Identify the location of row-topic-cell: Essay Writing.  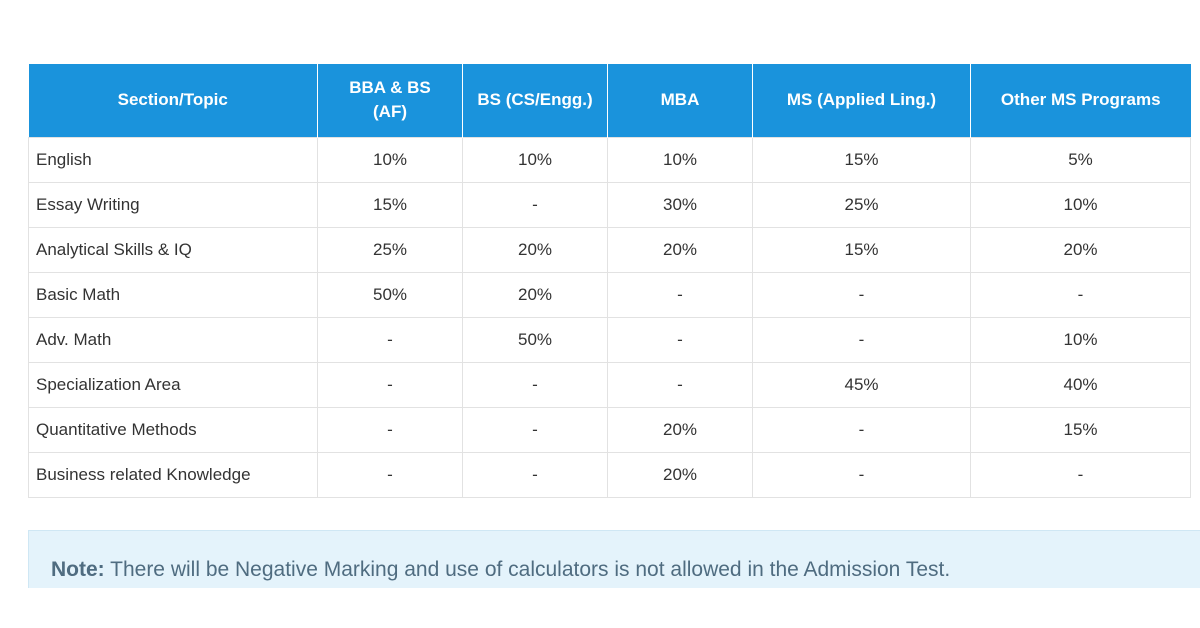
(173, 204).